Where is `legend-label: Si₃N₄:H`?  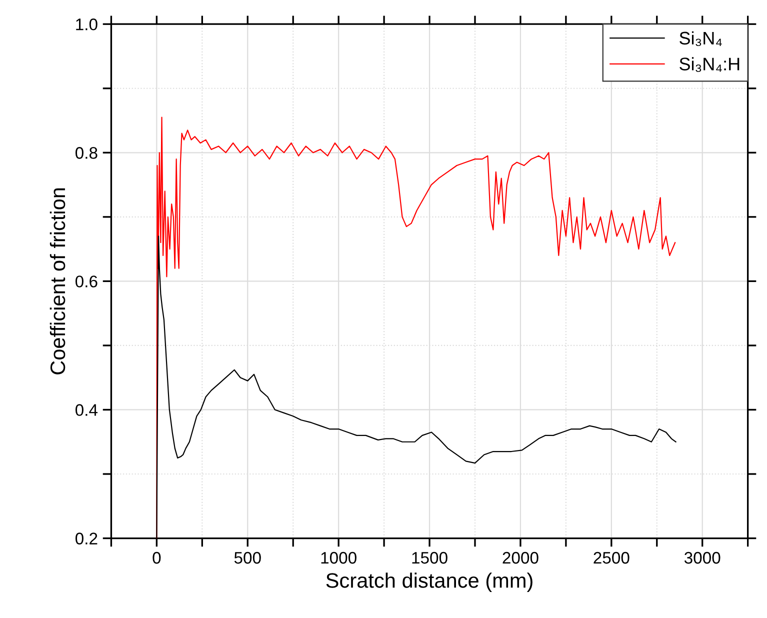 legend-label: Si₃N₄:H is located at coordinates (710, 64).